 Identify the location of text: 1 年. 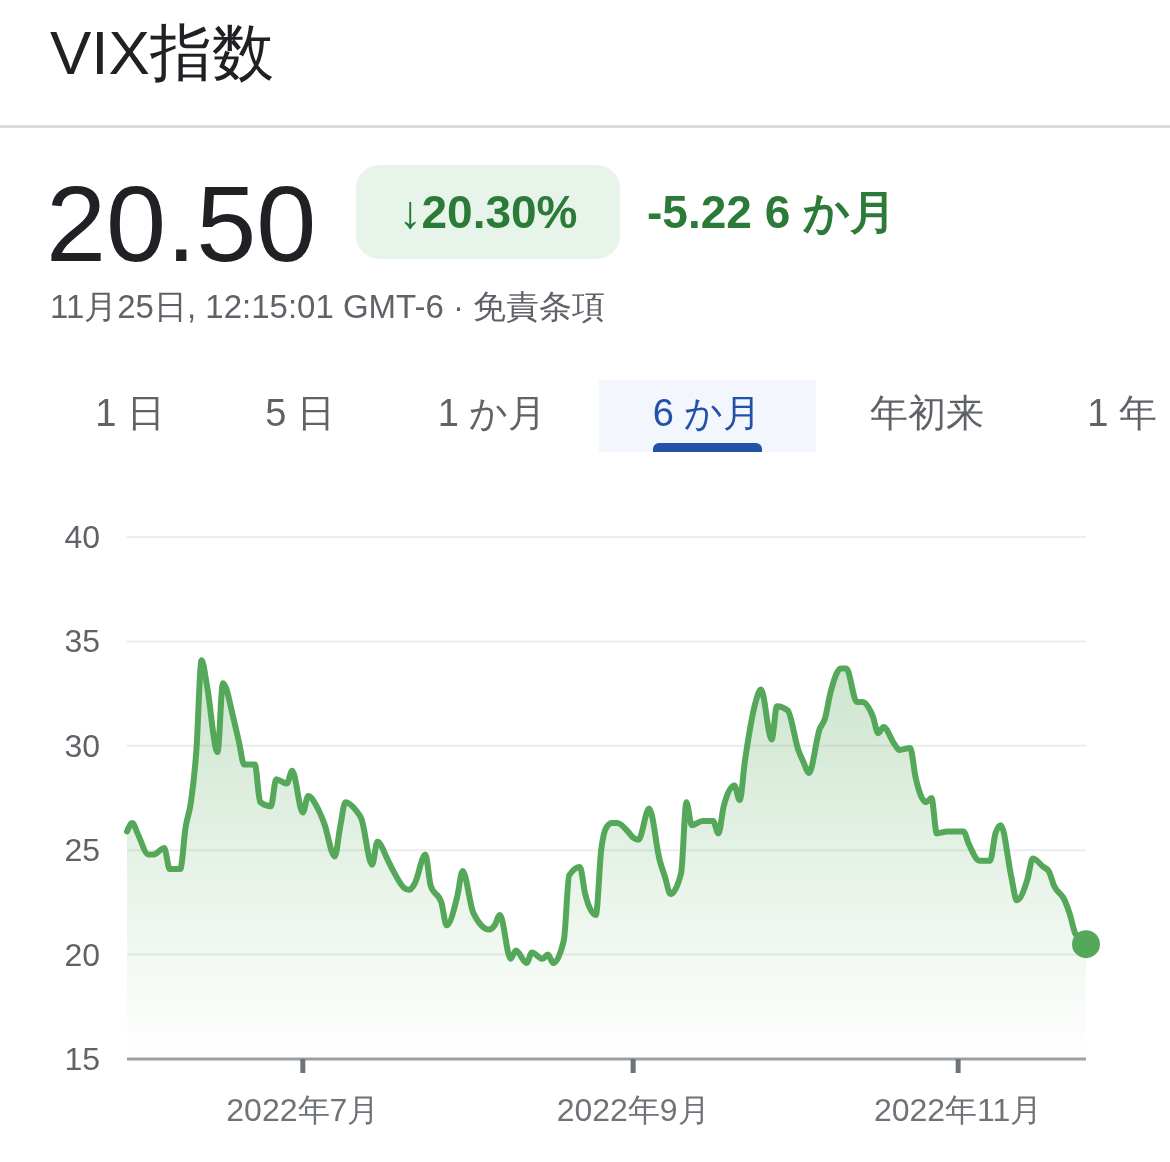
(1122, 413).